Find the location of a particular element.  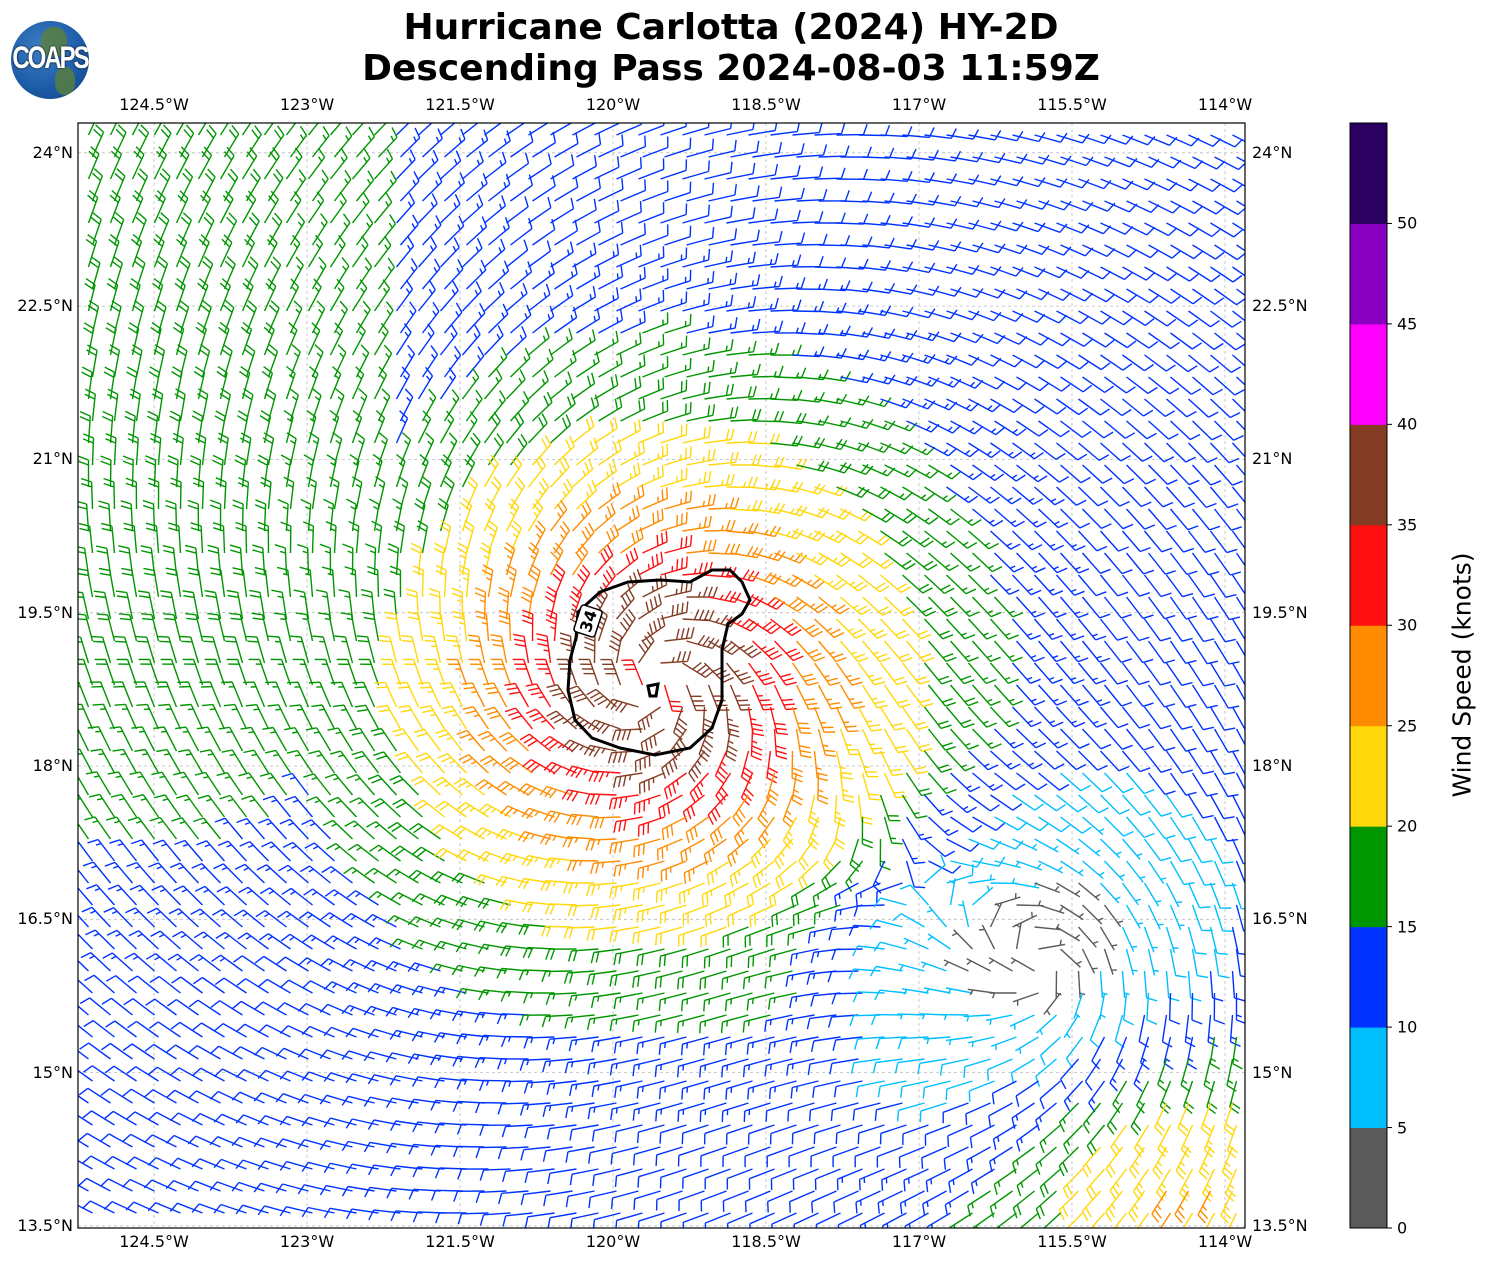

lat-tick-label-left: 15°N is located at coordinates (52, 1072).